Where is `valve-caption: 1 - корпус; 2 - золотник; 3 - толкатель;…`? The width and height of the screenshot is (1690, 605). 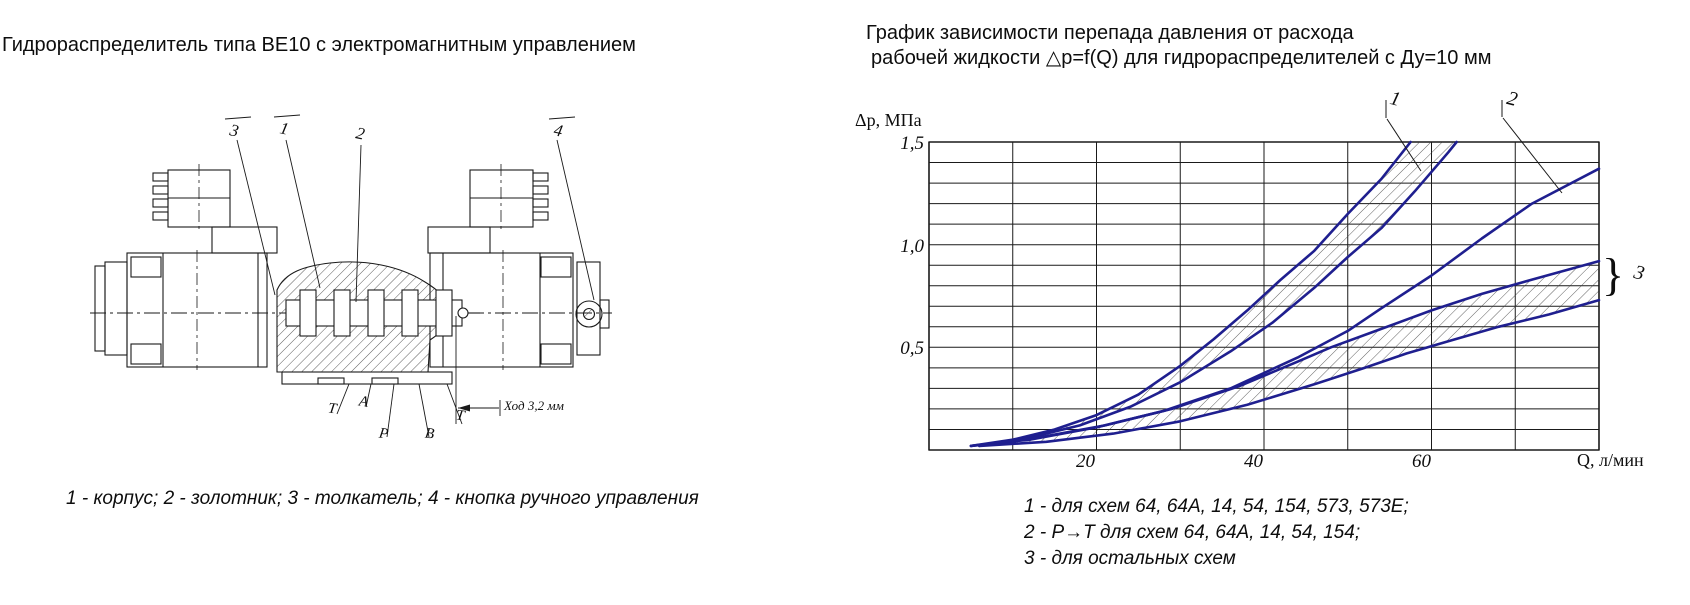
valve-caption: 1 - корпус; 2 - золотник; 3 - толкатель;… is located at coordinates (382, 498).